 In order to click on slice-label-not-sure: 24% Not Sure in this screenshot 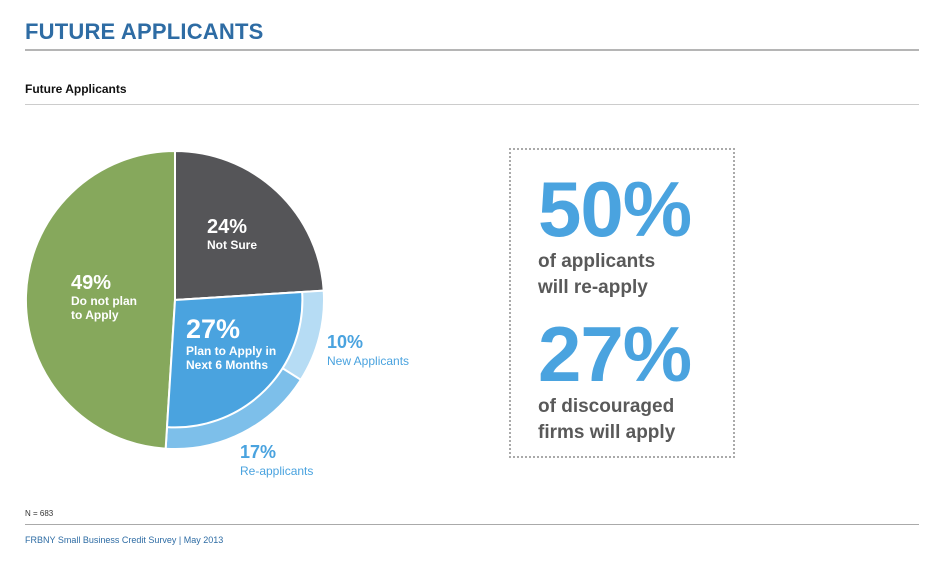, I will do `click(232, 234)`.